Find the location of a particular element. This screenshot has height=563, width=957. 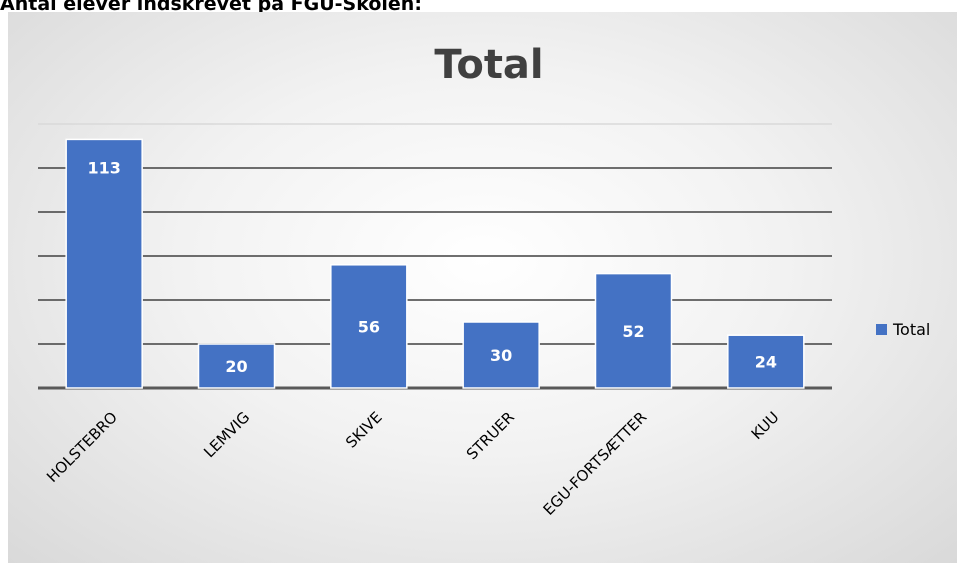

chart-title: Total is located at coordinates (488, 65).